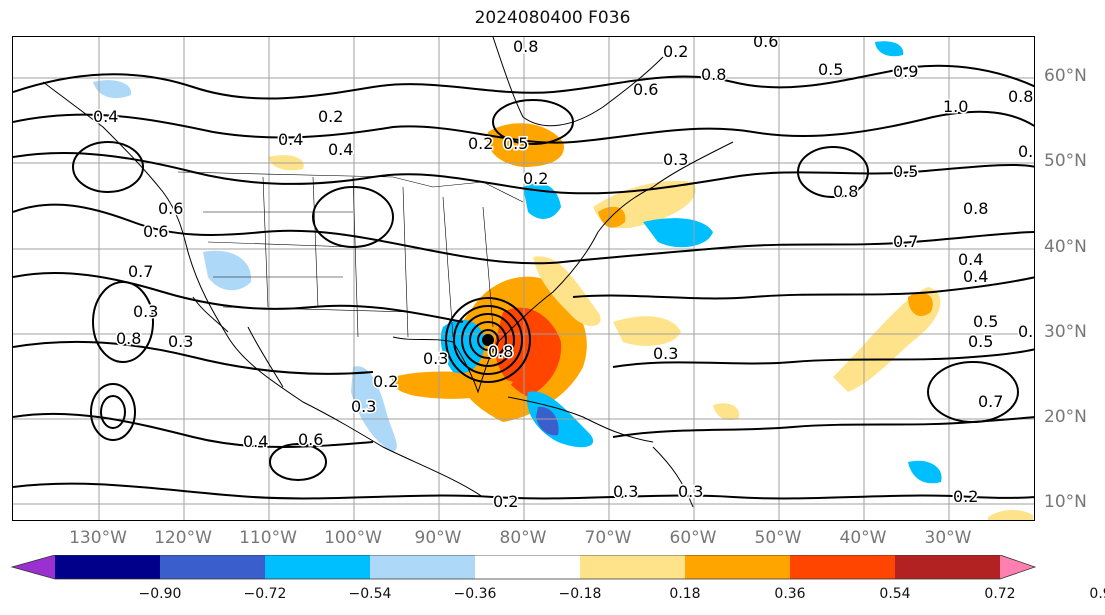  I want to click on colorbar-tick-label: 0.54, so click(895, 594).